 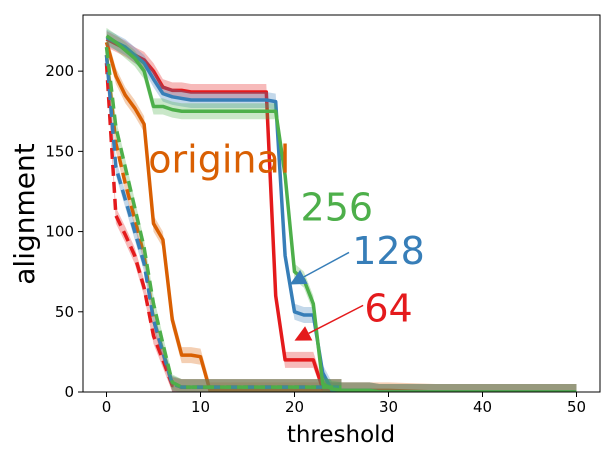 What do you see at coordinates (24, 213) in the screenshot?
I see `y-axis-label: alignment` at bounding box center [24, 213].